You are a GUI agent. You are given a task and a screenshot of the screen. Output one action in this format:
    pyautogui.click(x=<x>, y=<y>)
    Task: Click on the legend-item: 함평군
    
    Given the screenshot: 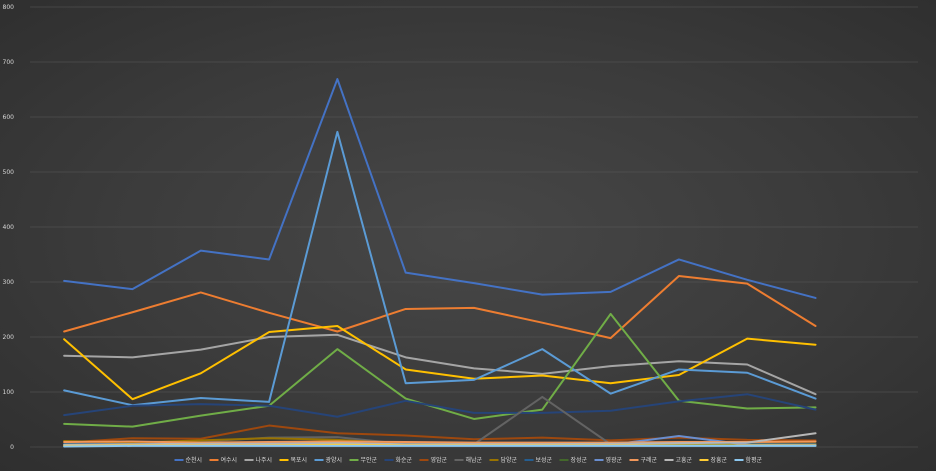 What is the action you would take?
    pyautogui.click(x=748, y=460)
    